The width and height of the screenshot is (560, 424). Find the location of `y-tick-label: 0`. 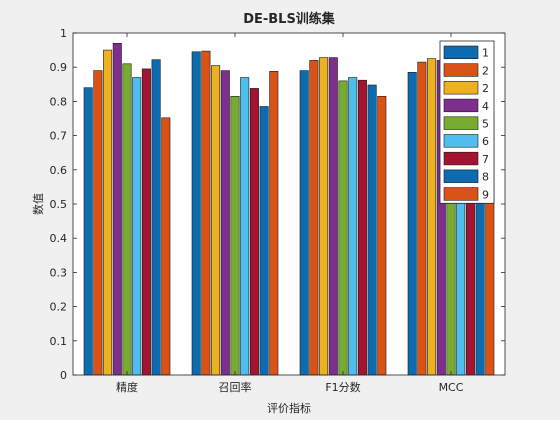

y-tick-label: 0 is located at coordinates (63, 375).